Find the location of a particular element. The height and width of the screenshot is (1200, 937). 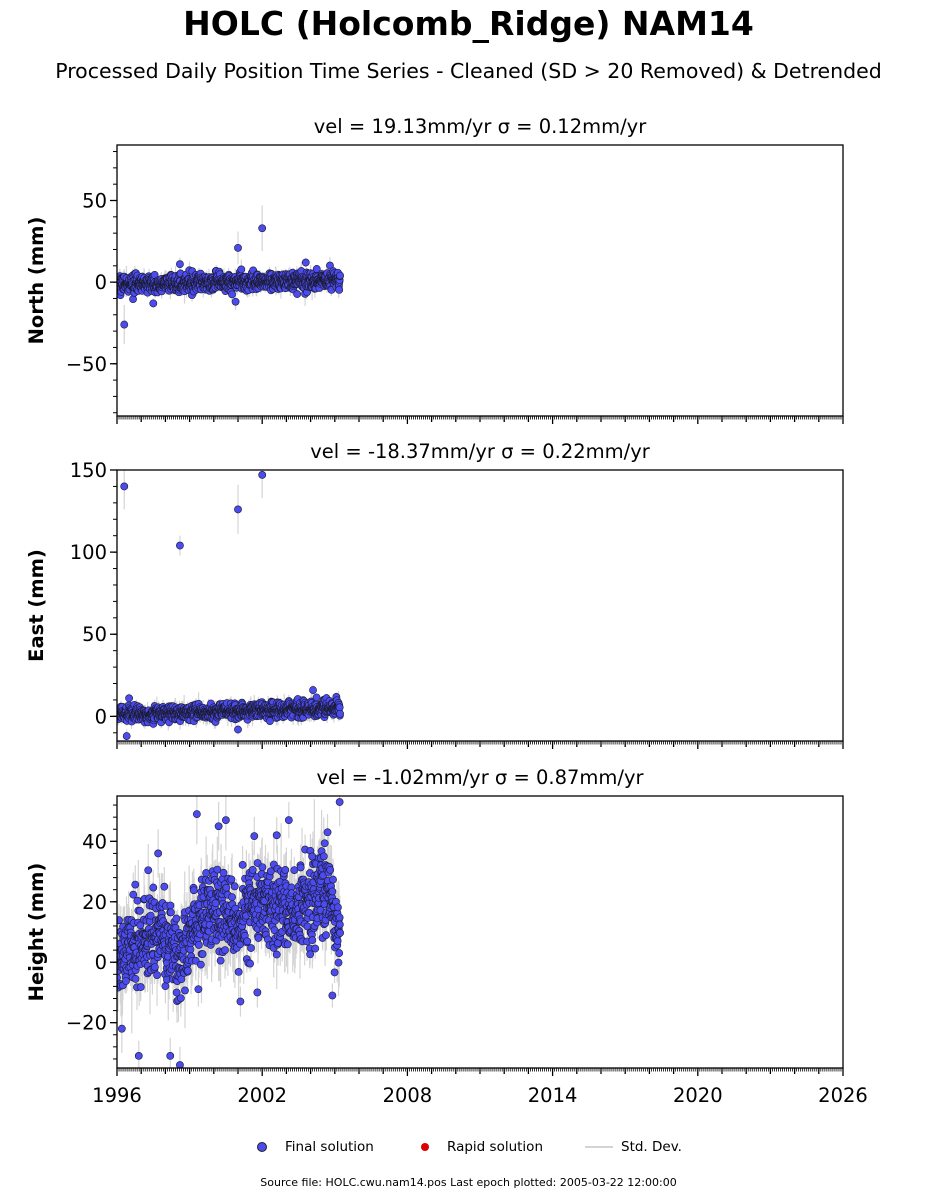

y-tick-label: 100 is located at coordinates (88, 552).